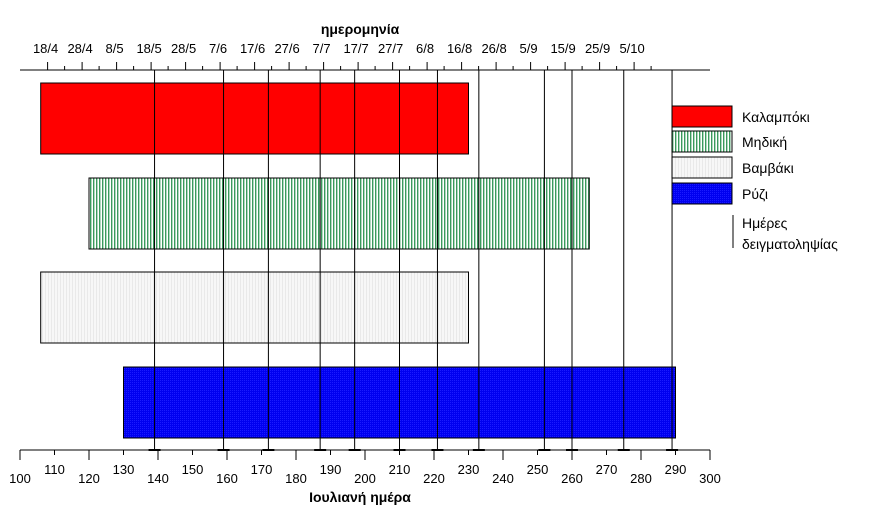  I want to click on bottom-minor-label-2: 150, so click(193, 469).